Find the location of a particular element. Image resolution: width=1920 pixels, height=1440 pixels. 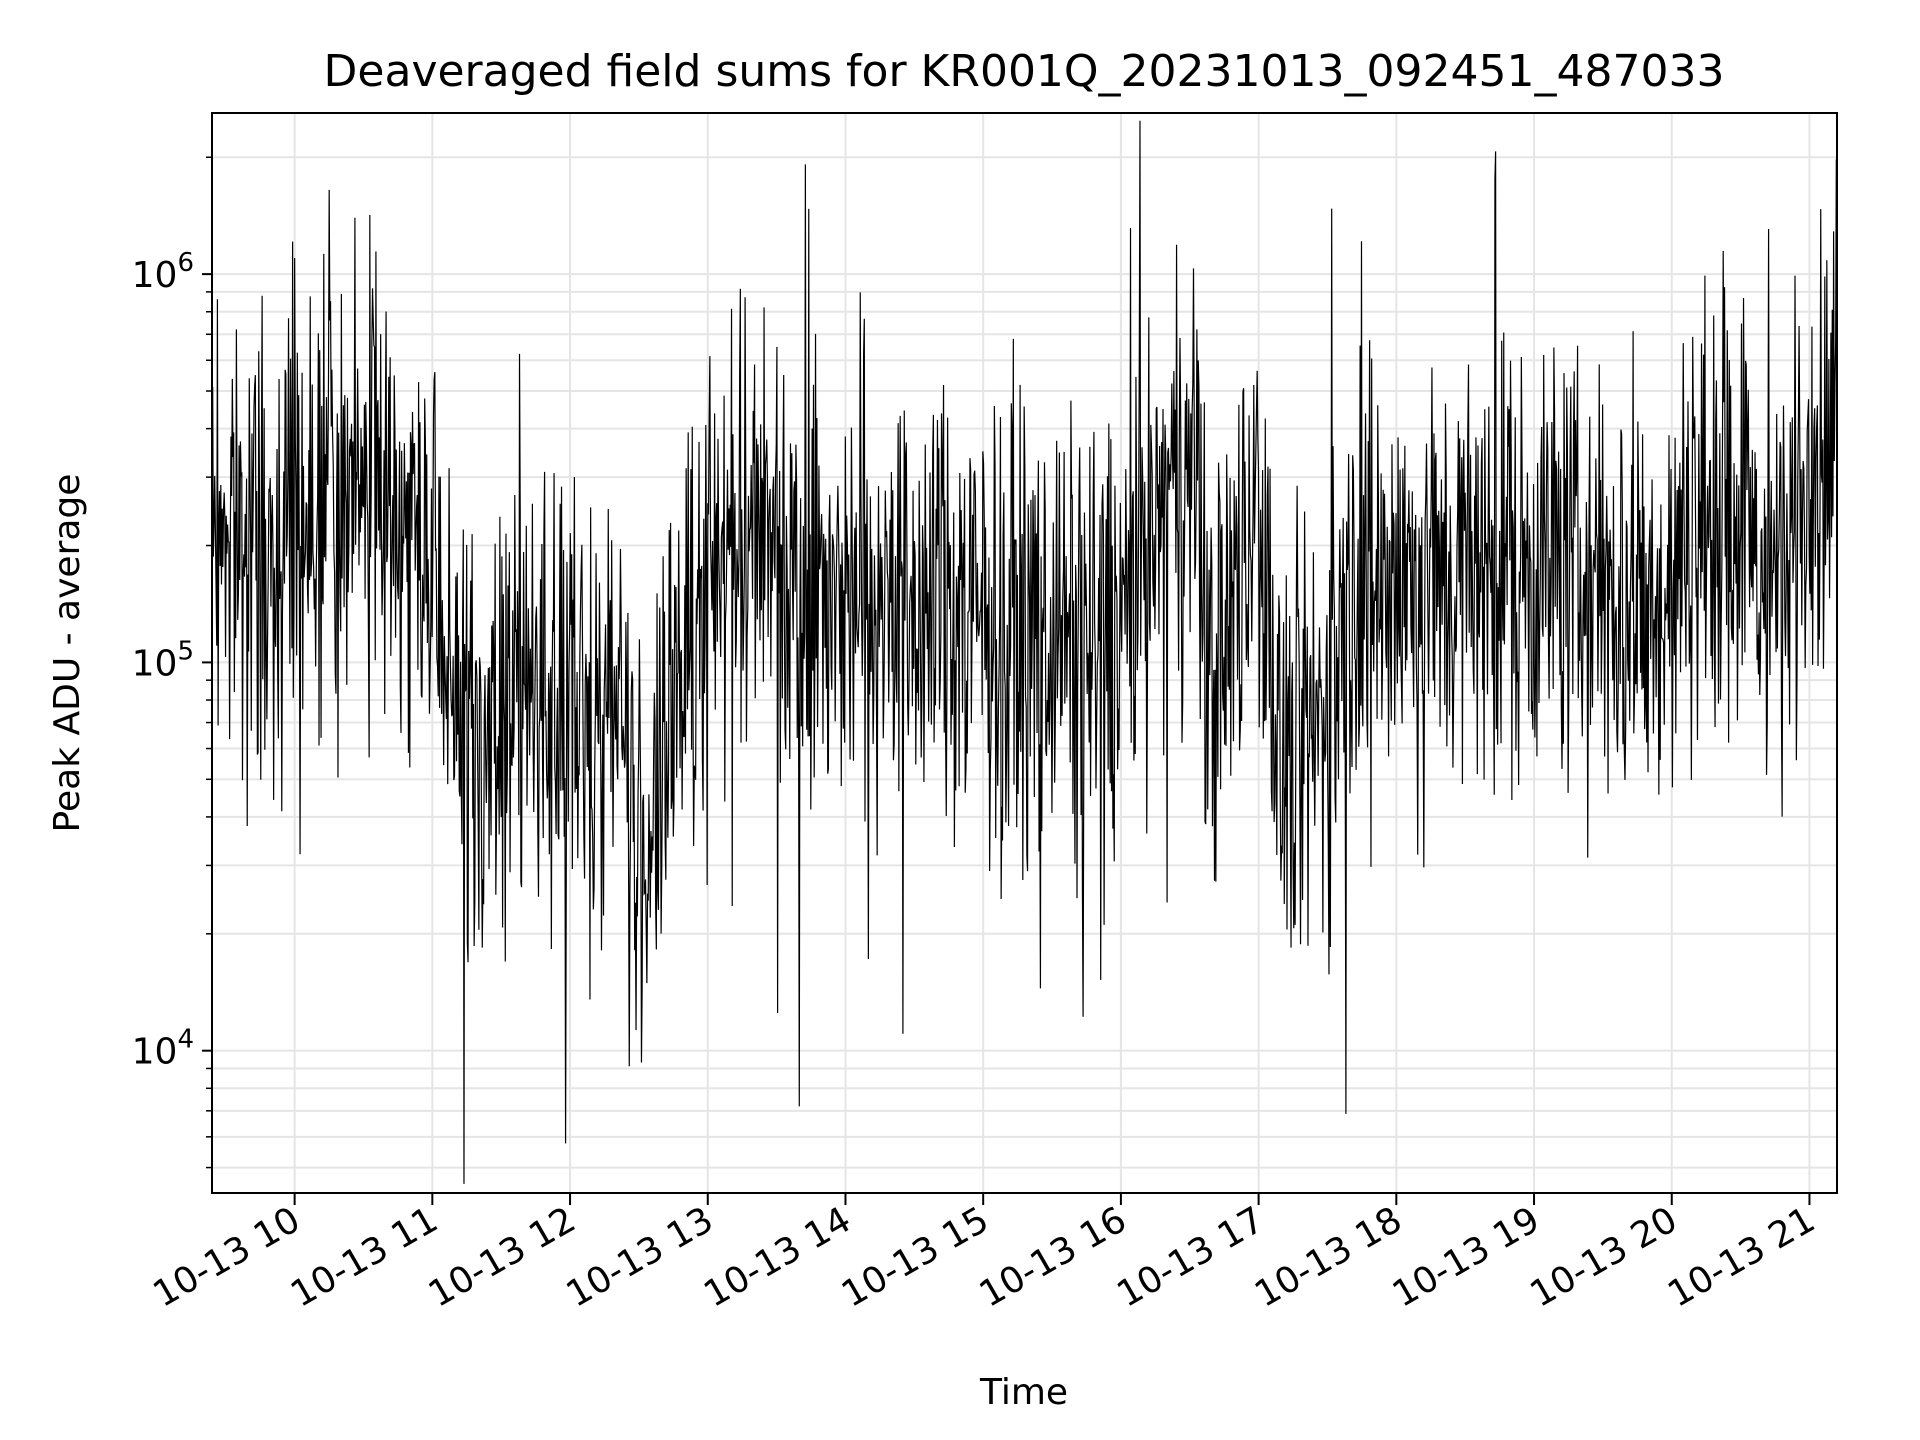

y-axis-label: Peak ADU - average is located at coordinates (67, 653).